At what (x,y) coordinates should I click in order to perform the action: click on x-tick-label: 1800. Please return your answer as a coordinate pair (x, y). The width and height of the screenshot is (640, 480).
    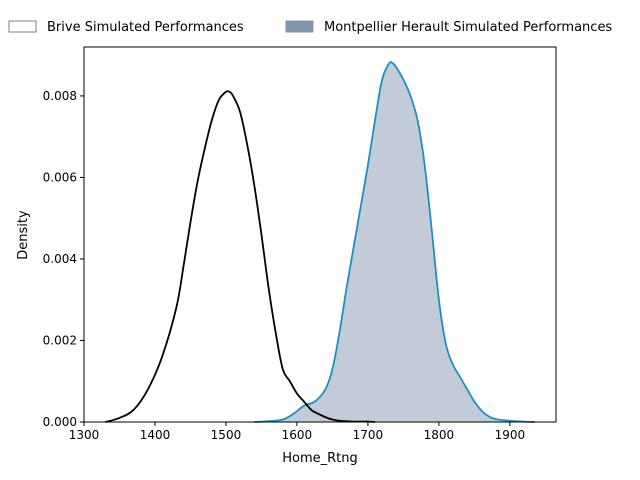
    Looking at the image, I should click on (439, 435).